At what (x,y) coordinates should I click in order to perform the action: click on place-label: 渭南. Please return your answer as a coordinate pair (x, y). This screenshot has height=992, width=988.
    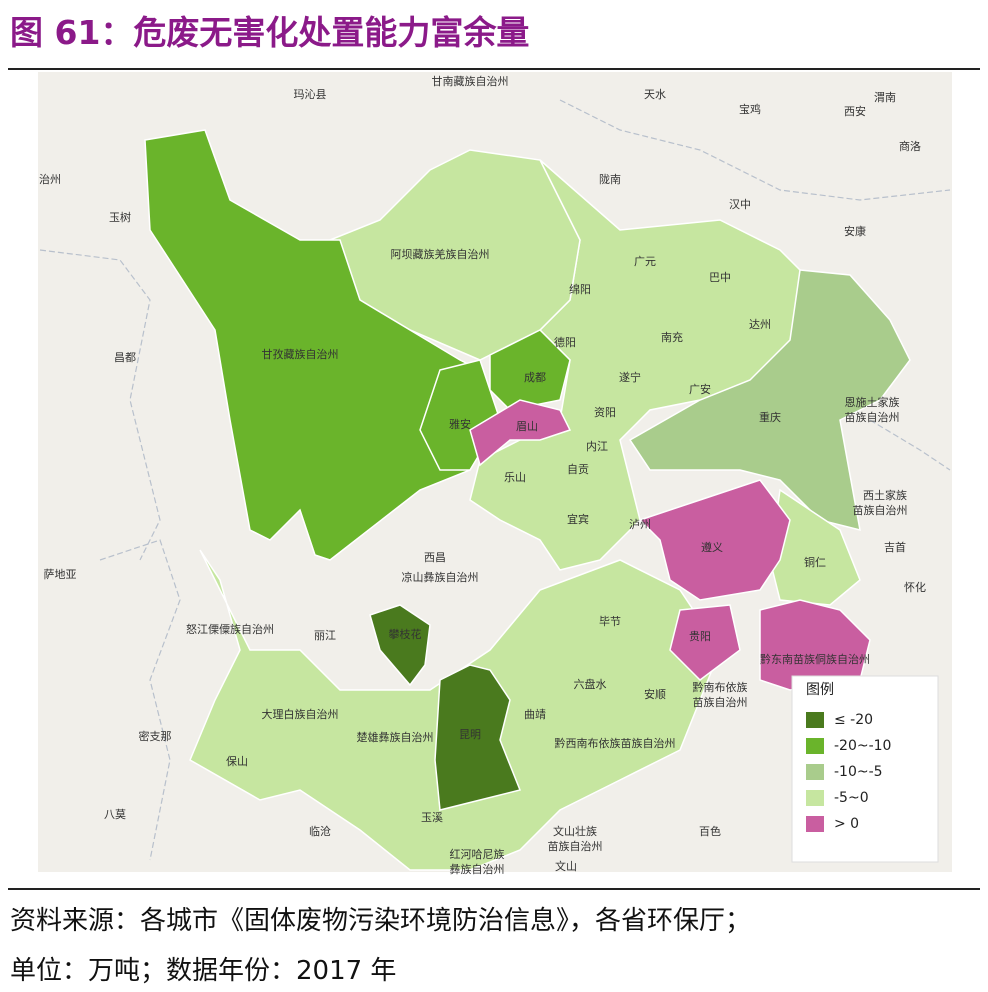
    Looking at the image, I should click on (885, 97).